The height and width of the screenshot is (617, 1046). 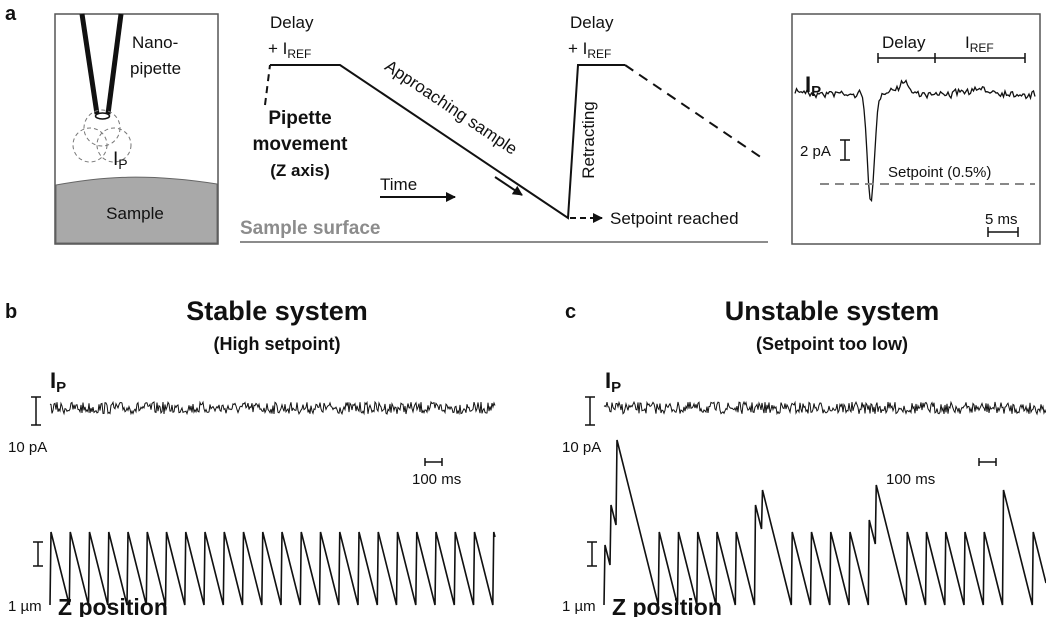 I want to click on inset-current-scale, so click(x=845, y=150).